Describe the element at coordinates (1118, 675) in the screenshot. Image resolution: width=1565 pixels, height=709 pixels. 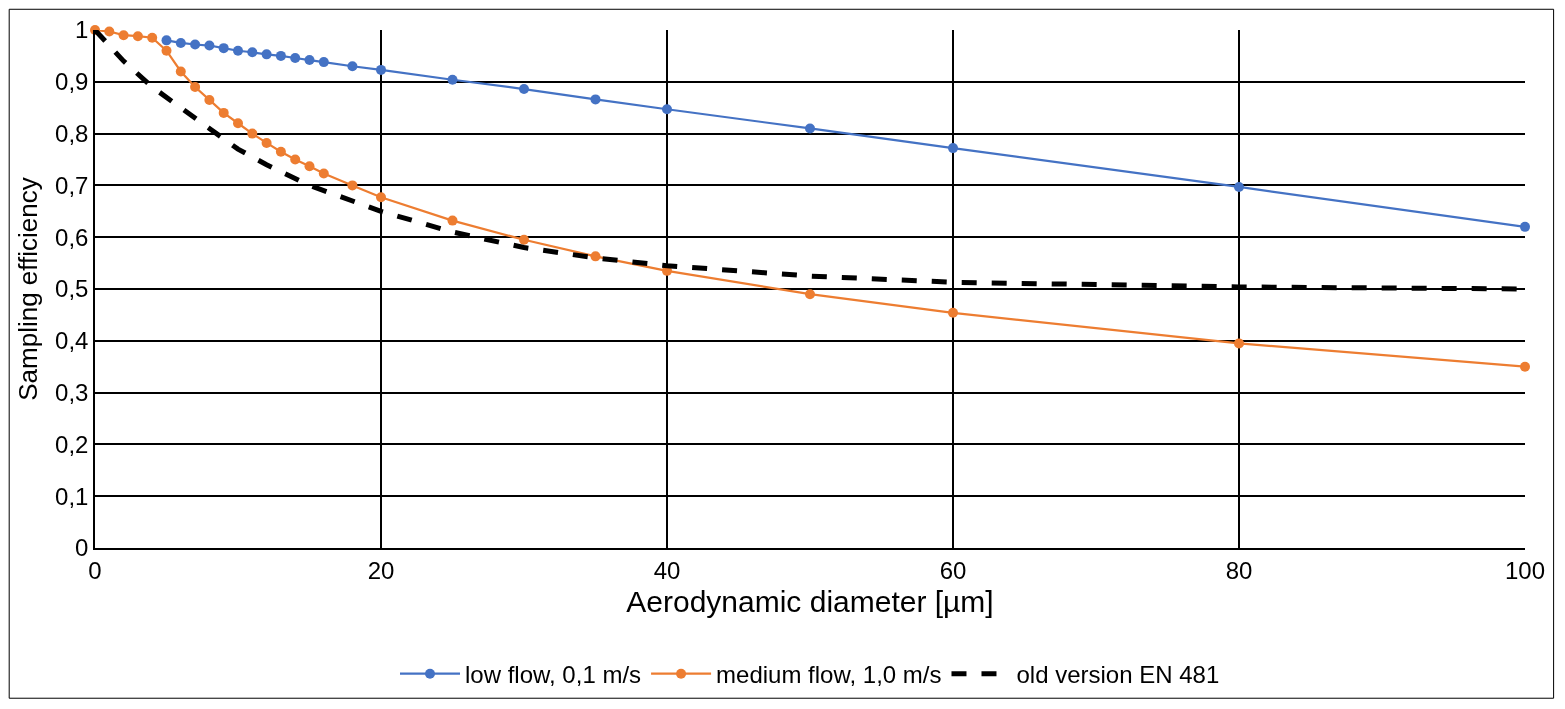
I see `legend-label: old version EN 481` at that location.